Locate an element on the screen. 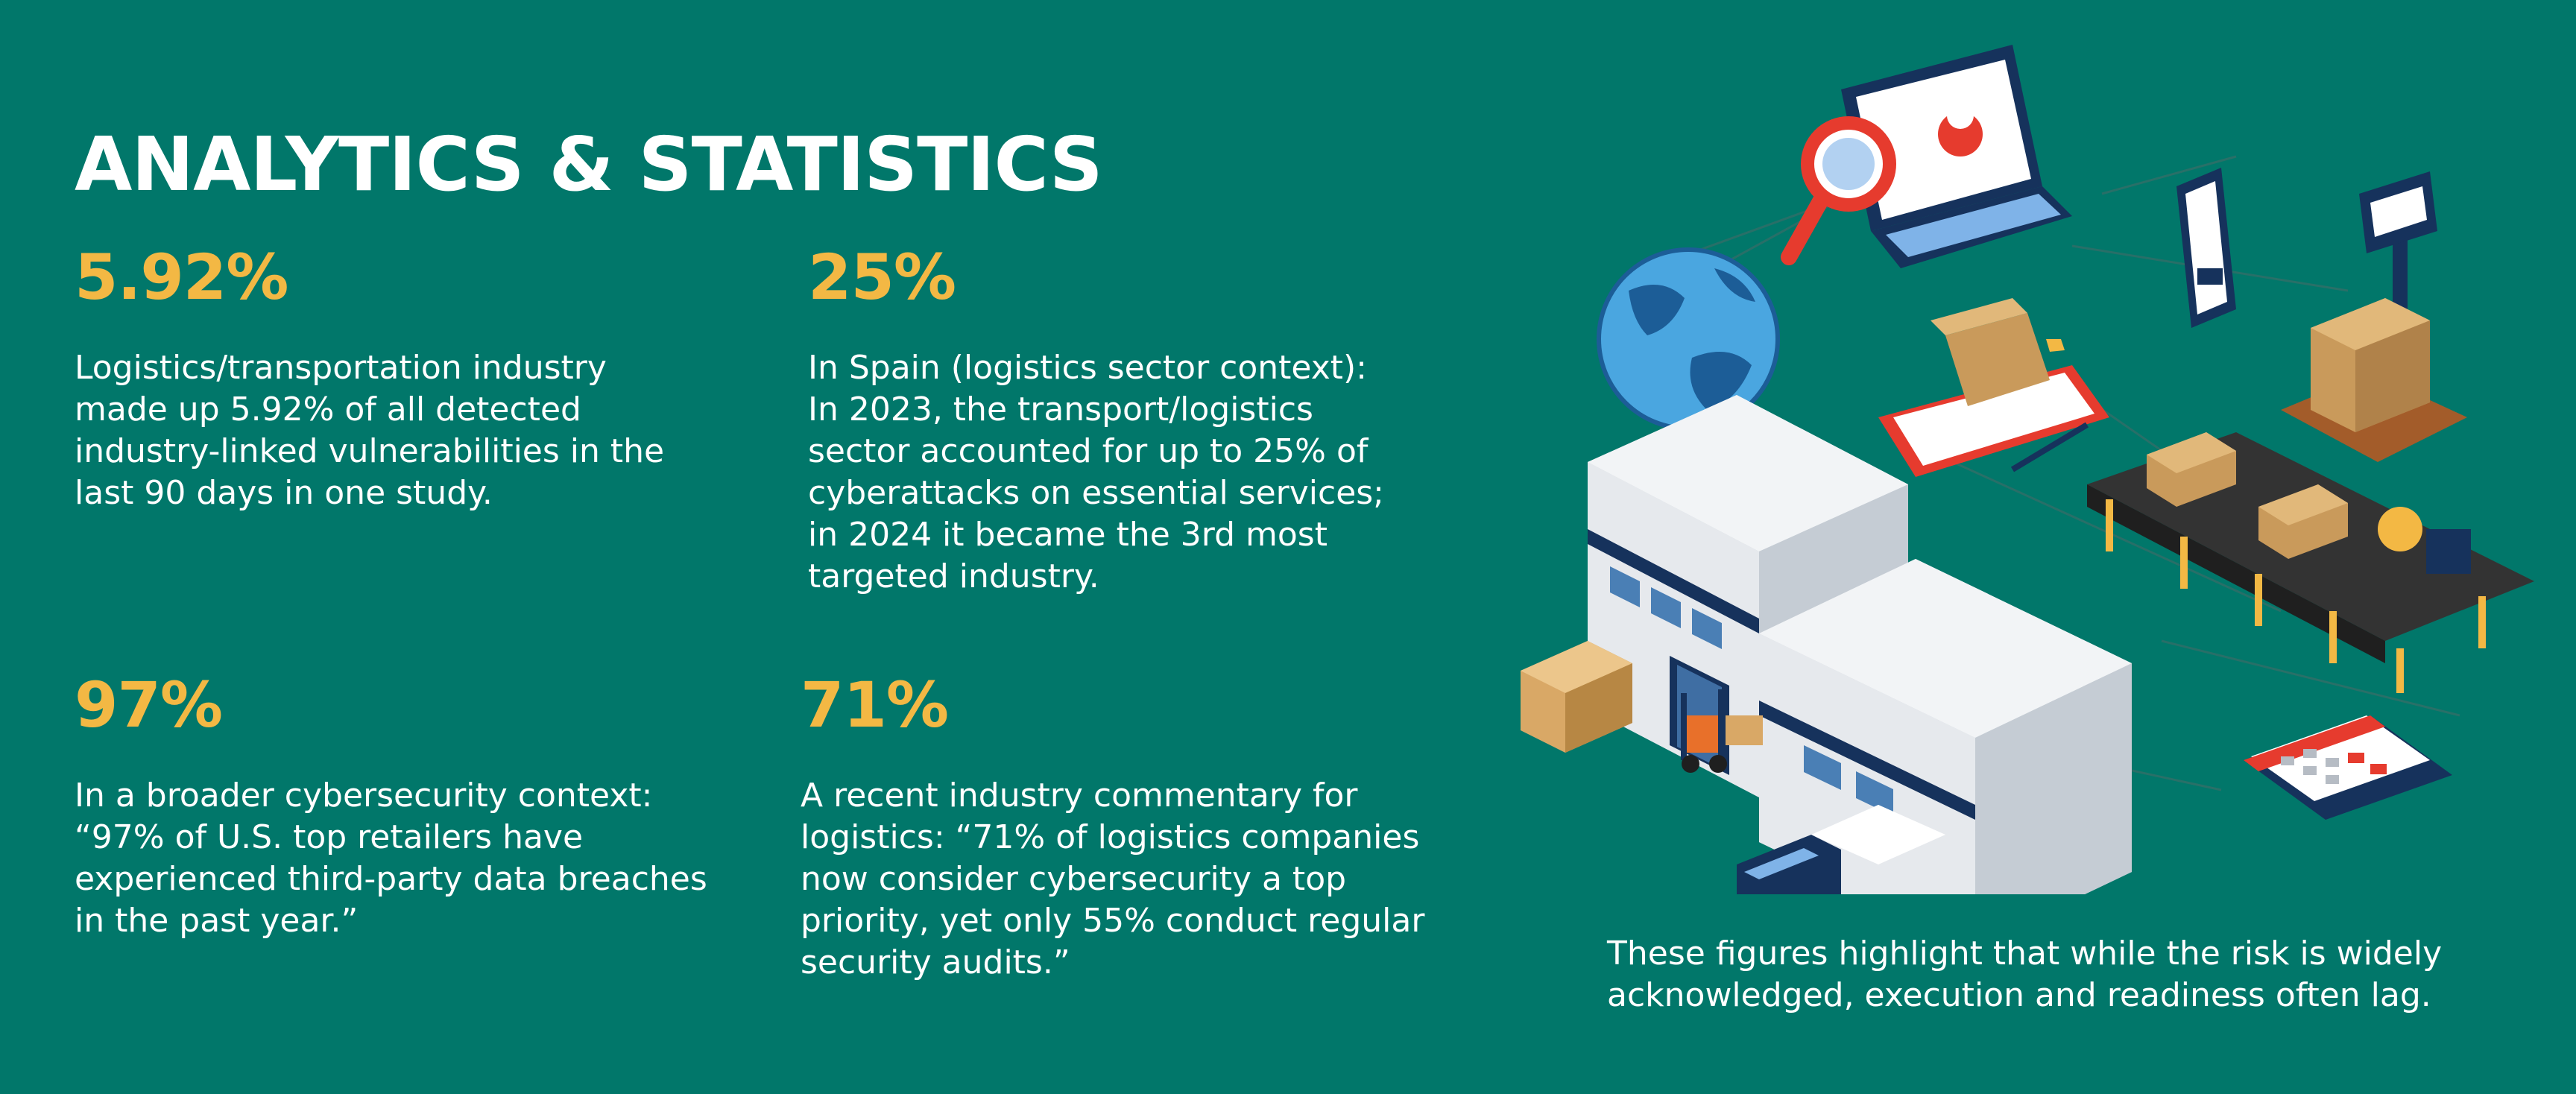 The image size is (2576, 1094). stat-line: industry-linked vulnerabilities in the is located at coordinates (370, 451).